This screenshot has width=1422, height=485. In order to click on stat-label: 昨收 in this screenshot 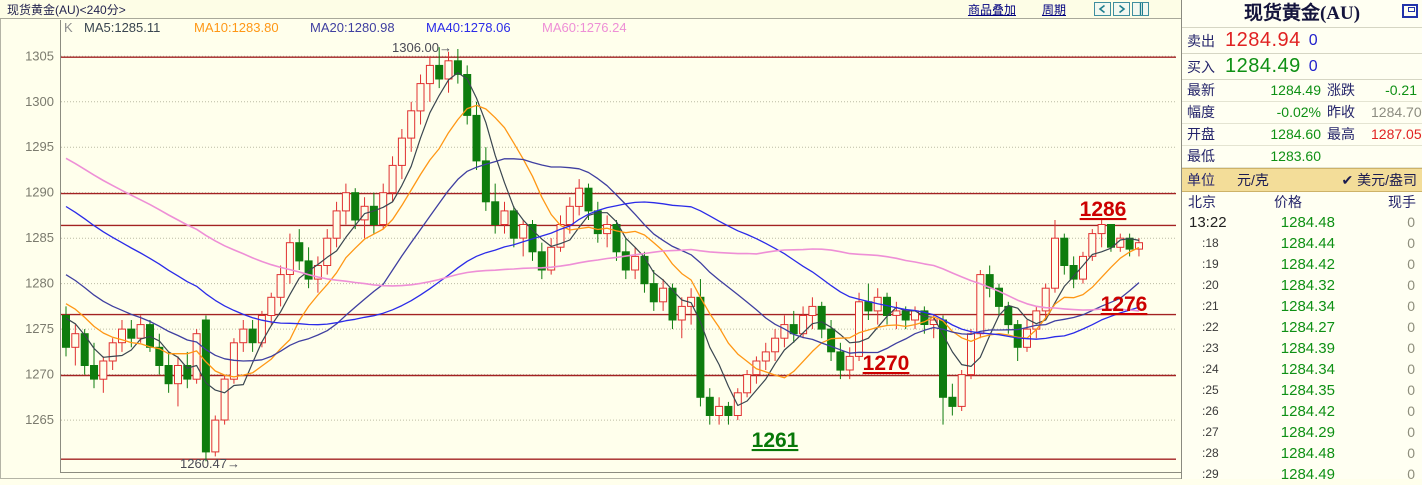, I will do `click(1341, 112)`.